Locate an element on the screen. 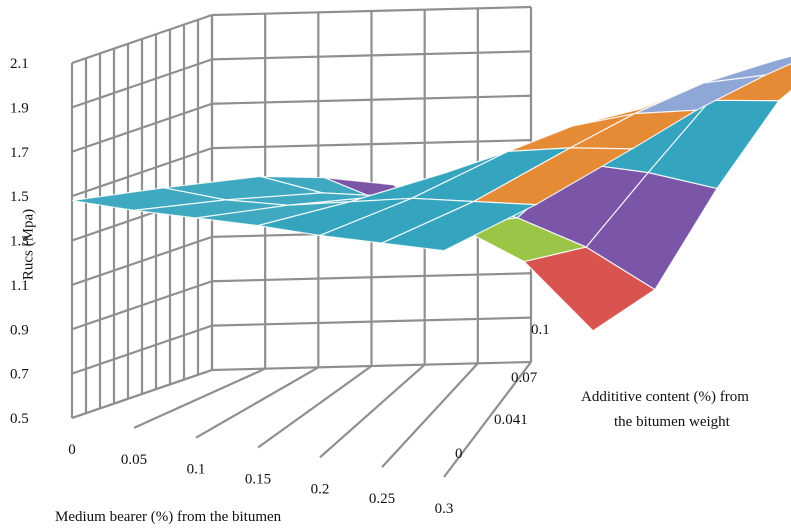 The width and height of the screenshot is (791, 531). x-tick-label: 0 is located at coordinates (72, 450).